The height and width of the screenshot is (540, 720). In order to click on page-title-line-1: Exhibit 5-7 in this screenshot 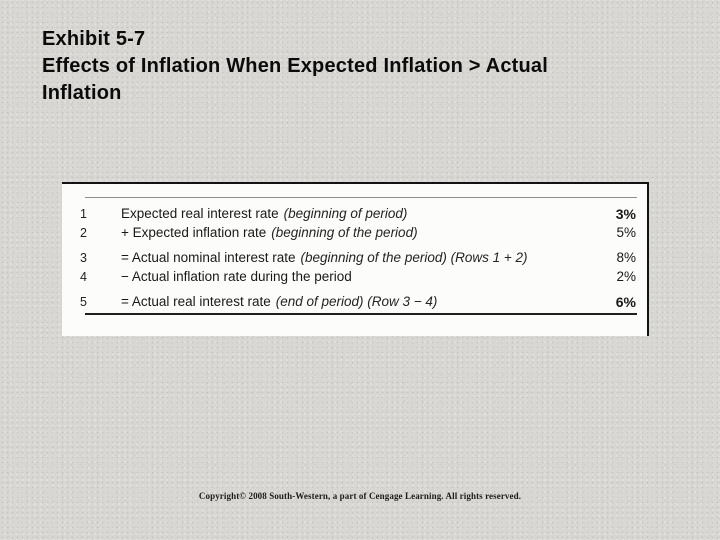, I will do `click(94, 39)`.